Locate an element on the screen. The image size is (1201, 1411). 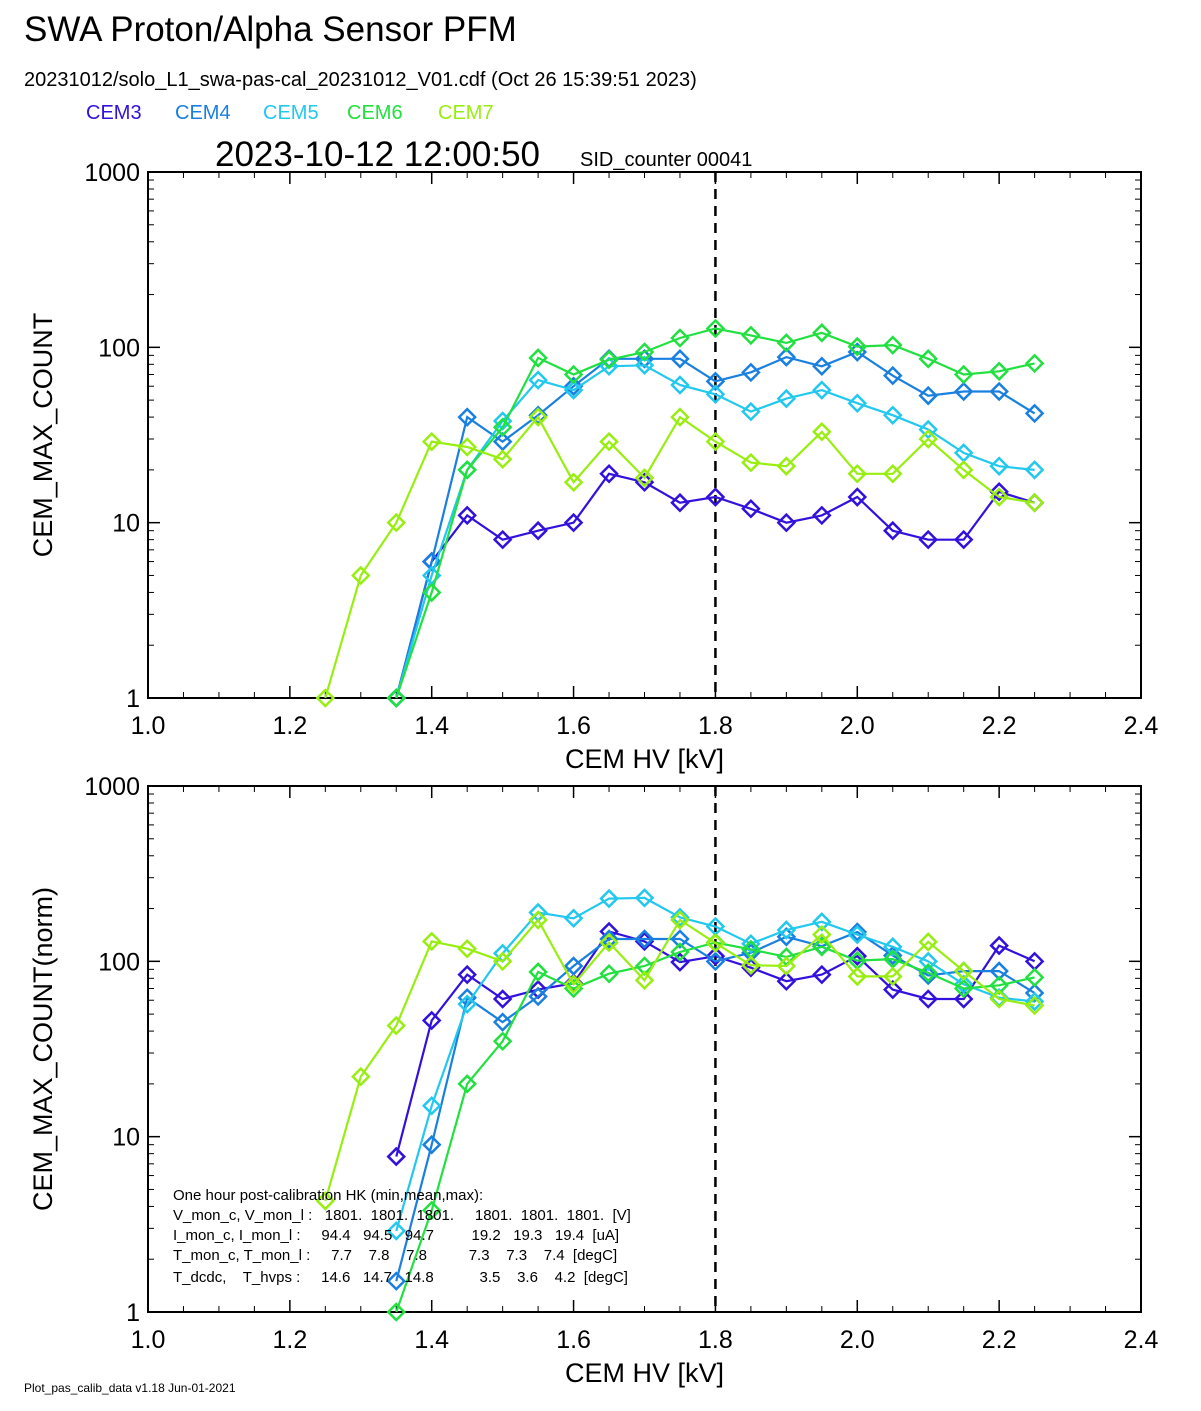
legend: CEM3 CEM4 CEM5 CEM6 CEM7 is located at coordinates (290, 113).